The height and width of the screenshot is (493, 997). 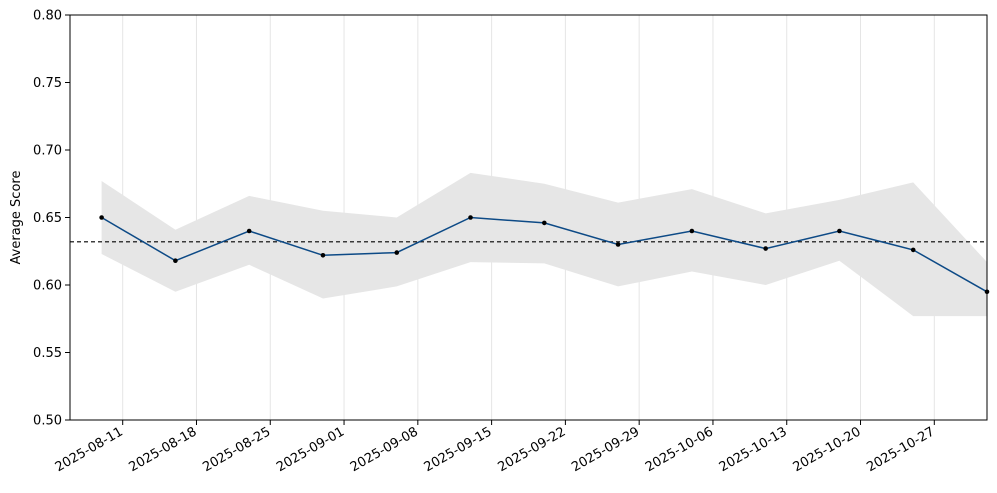 What do you see at coordinates (753, 449) in the screenshot?
I see `x-tick-label: 2025-10-13` at bounding box center [753, 449].